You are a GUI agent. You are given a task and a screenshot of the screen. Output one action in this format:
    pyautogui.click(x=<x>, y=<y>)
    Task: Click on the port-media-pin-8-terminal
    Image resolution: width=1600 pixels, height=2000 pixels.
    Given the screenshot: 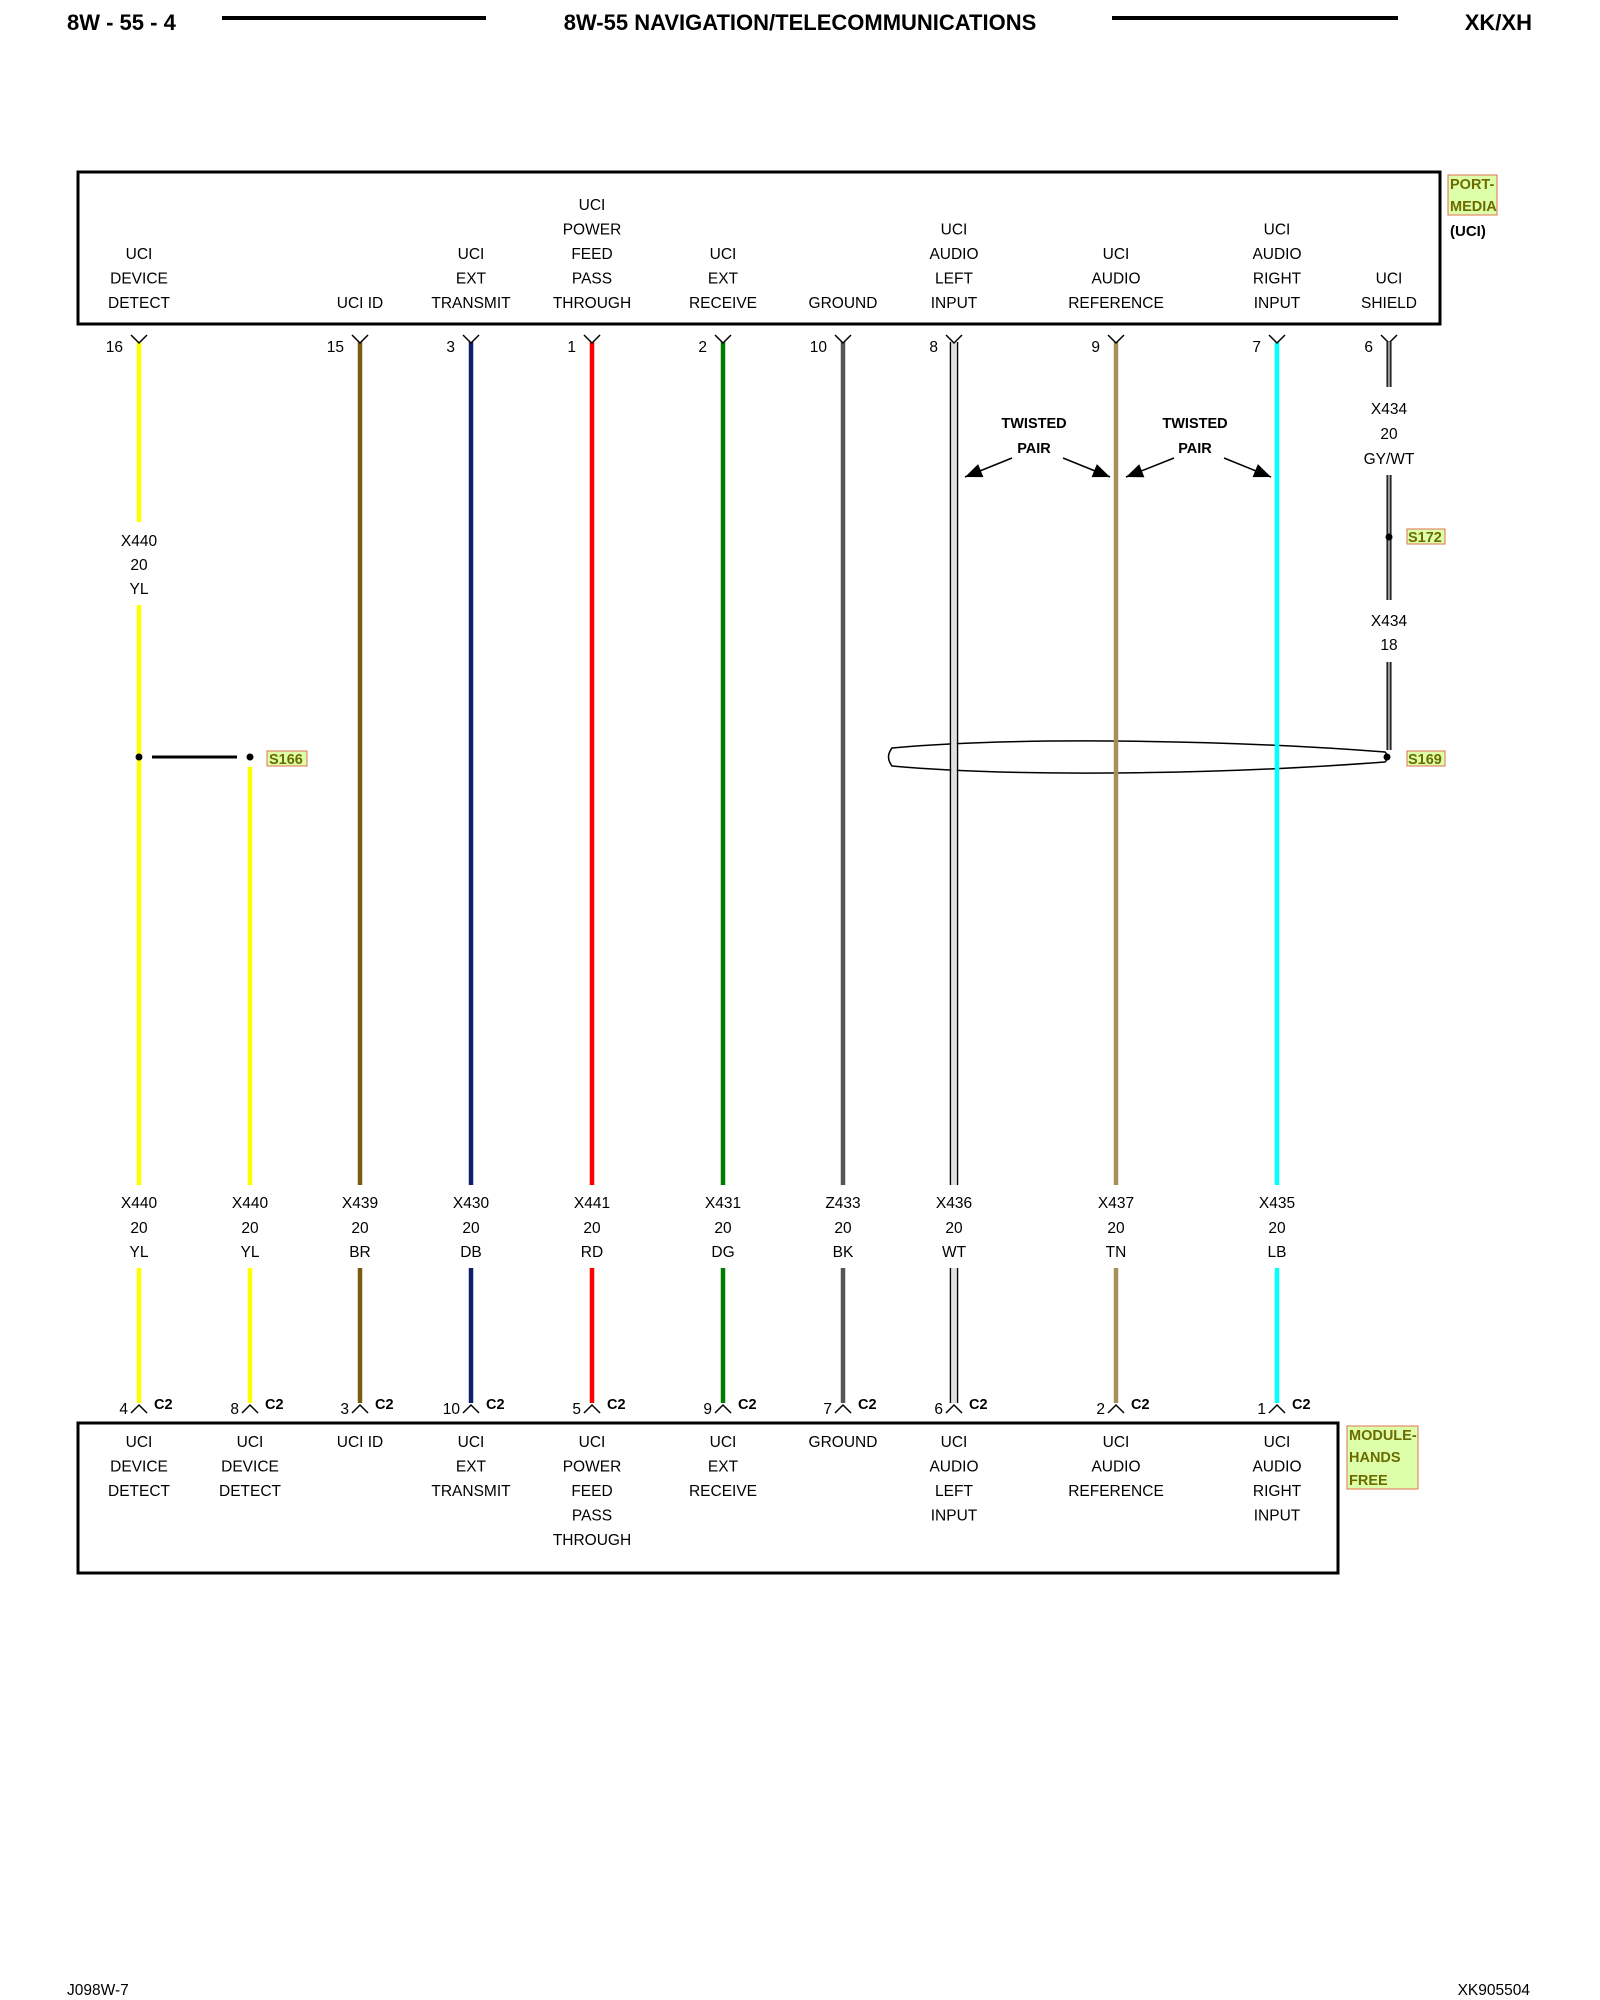 What is the action you would take?
    pyautogui.click(x=954, y=339)
    